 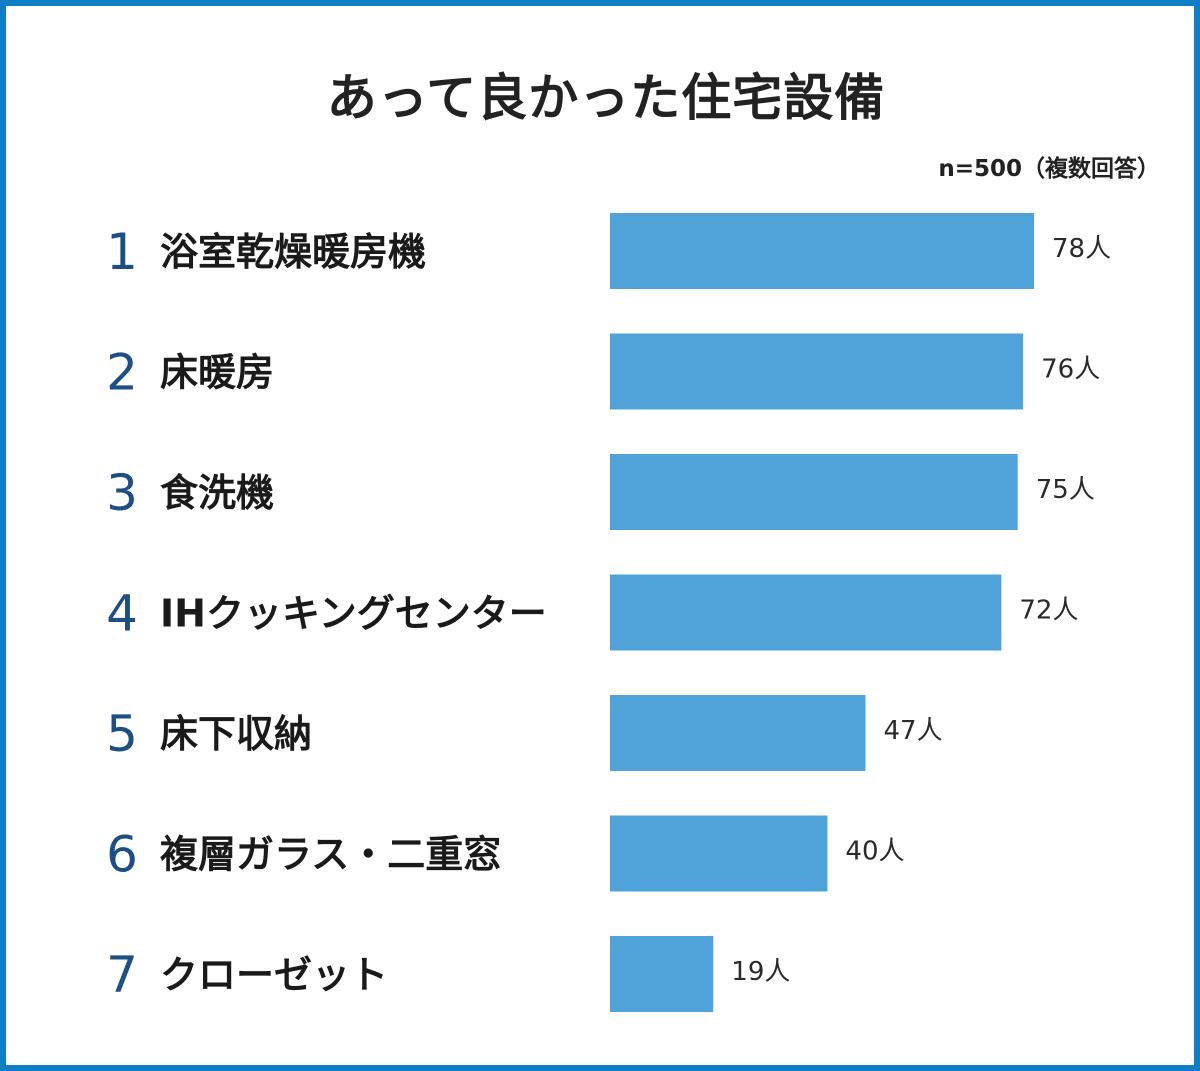 What do you see at coordinates (217, 373) in the screenshot?
I see `category-label: 床暖房` at bounding box center [217, 373].